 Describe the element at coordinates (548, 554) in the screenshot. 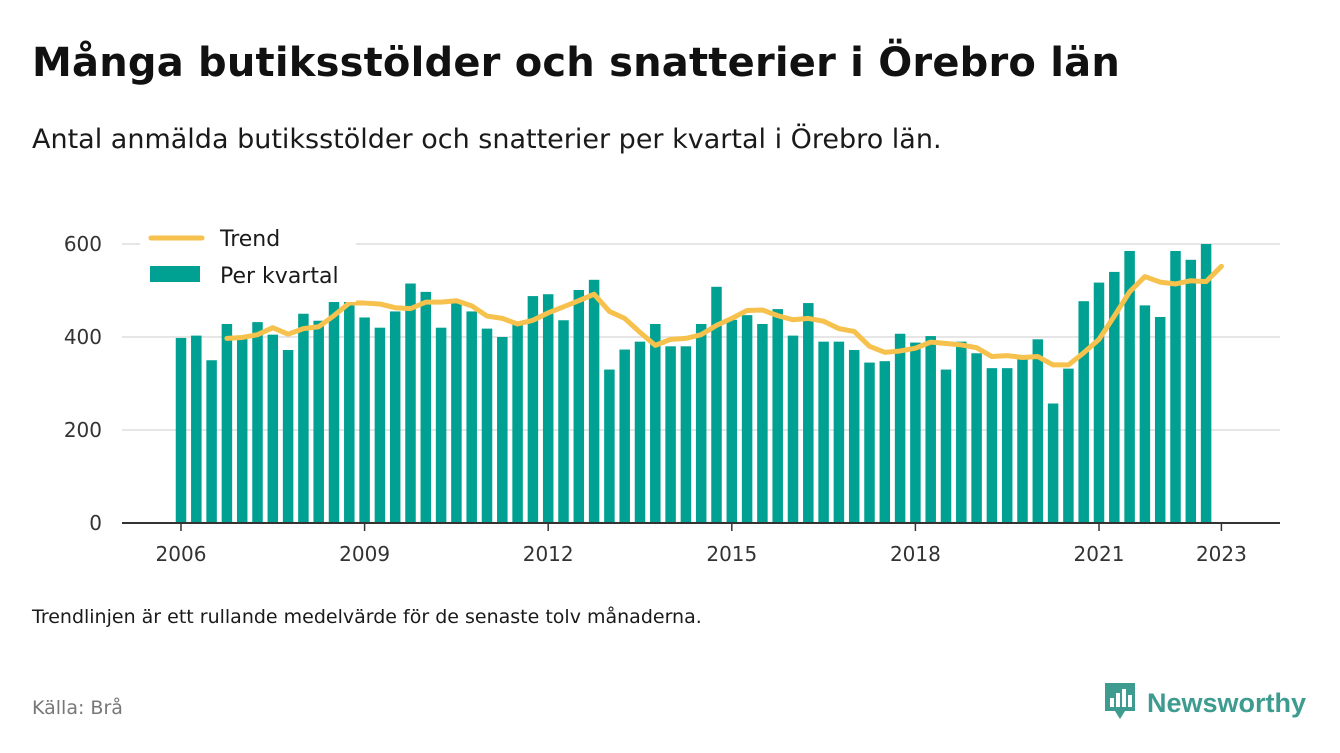

I see `x-tick-label: 2012` at that location.